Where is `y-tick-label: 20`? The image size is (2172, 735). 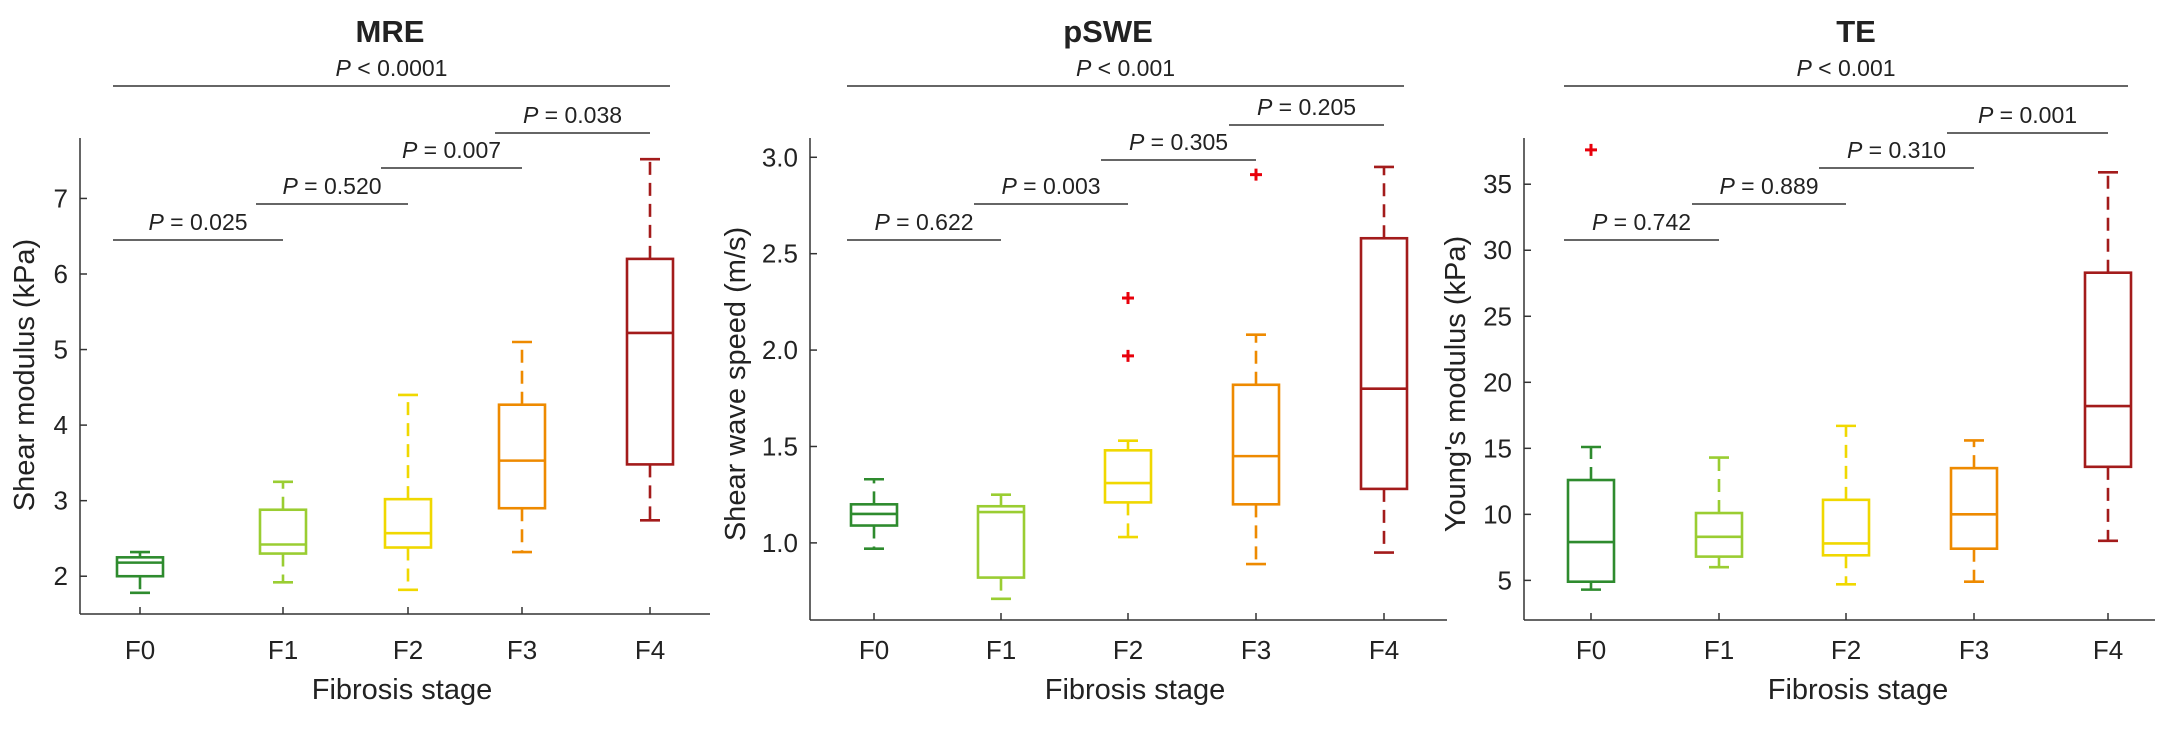 y-tick-label: 20 is located at coordinates (1497, 382).